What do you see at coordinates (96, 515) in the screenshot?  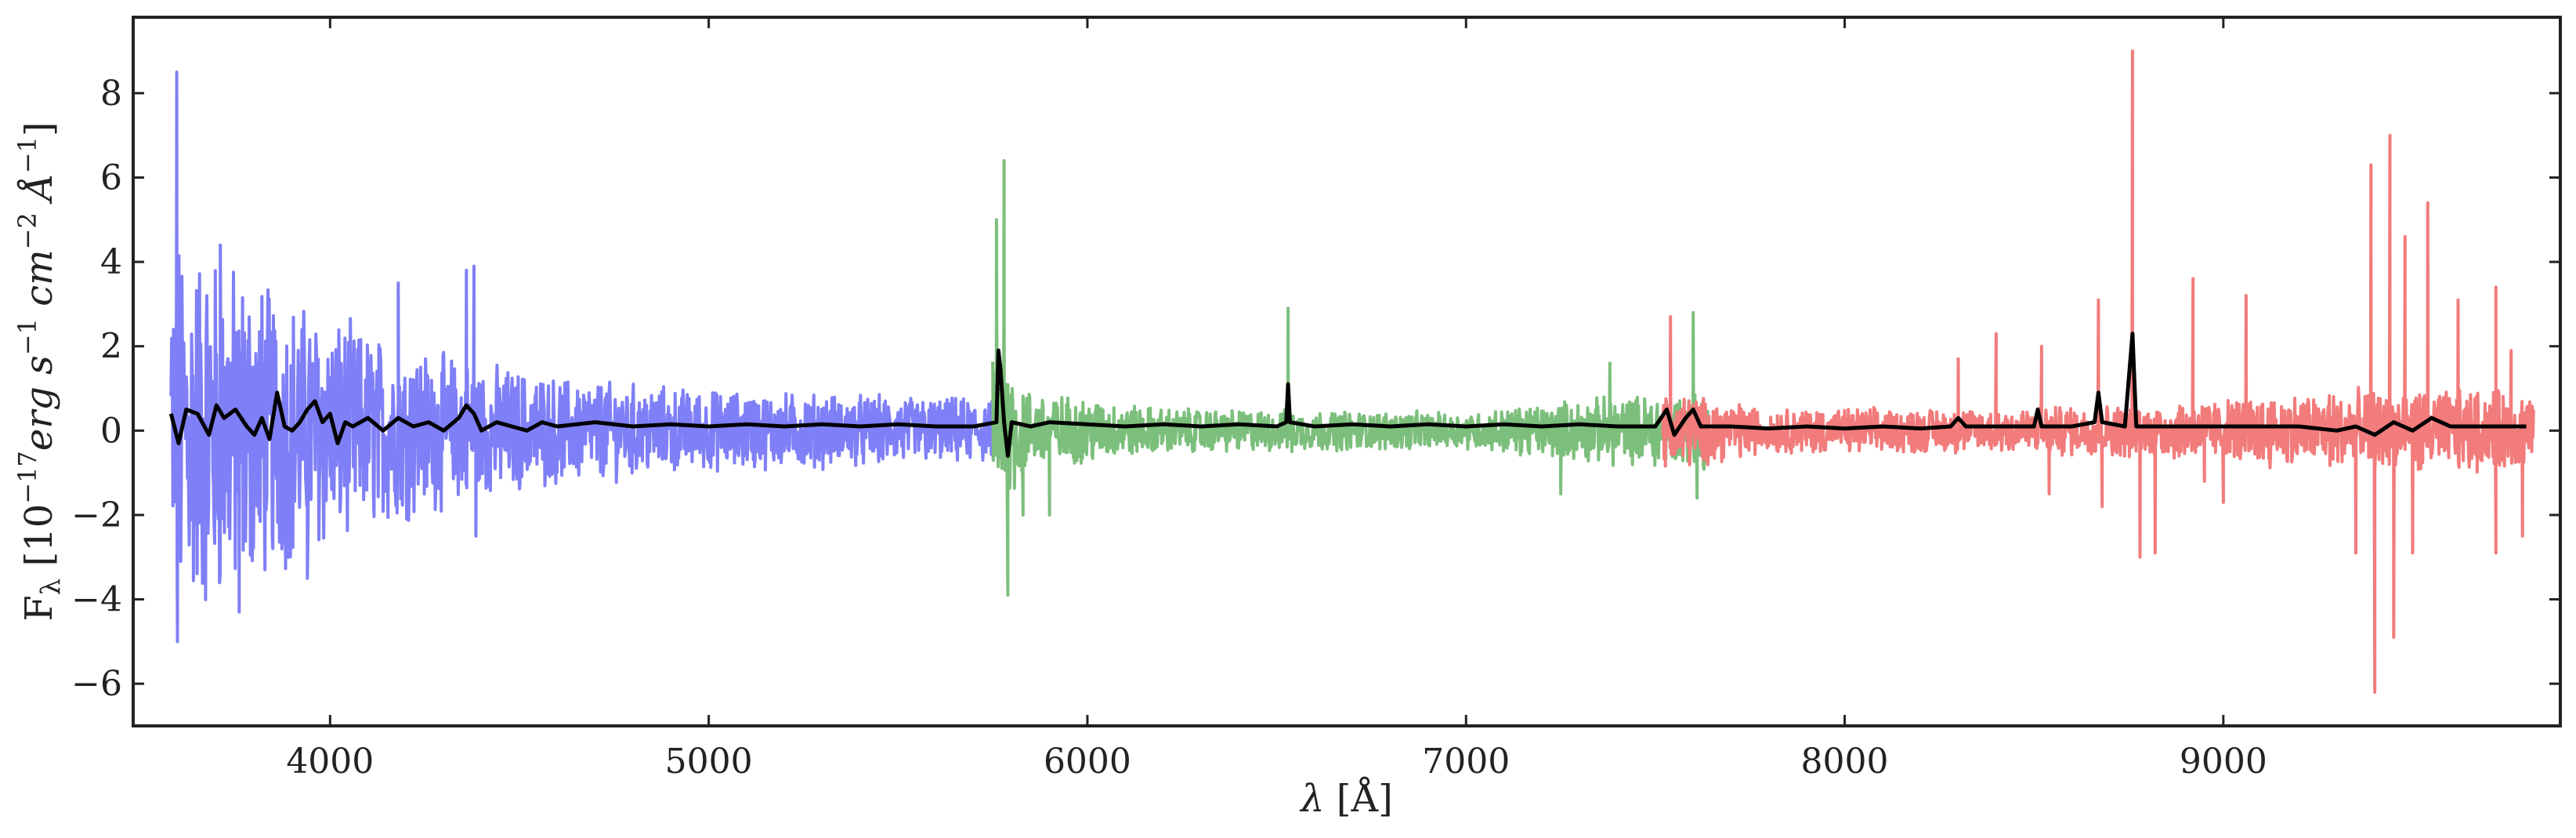 I see `y-tick-label: −2` at bounding box center [96, 515].